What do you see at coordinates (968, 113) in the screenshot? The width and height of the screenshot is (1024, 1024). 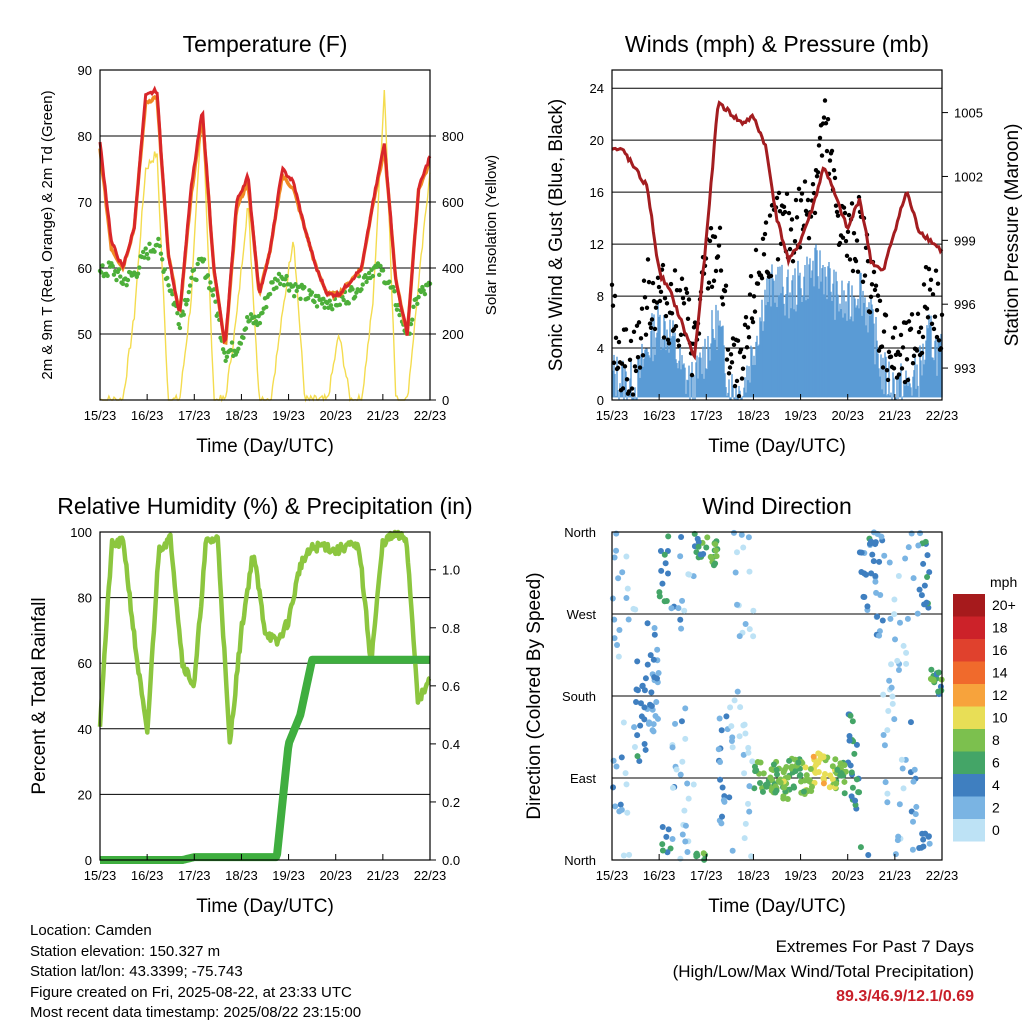 I see `winds-y2tick-label: 1005` at bounding box center [968, 113].